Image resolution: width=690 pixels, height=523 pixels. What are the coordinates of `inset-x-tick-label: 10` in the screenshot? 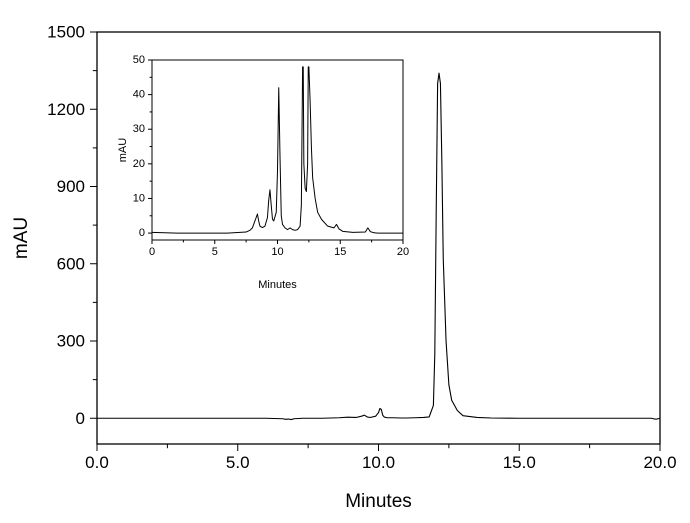 It's located at (277, 252).